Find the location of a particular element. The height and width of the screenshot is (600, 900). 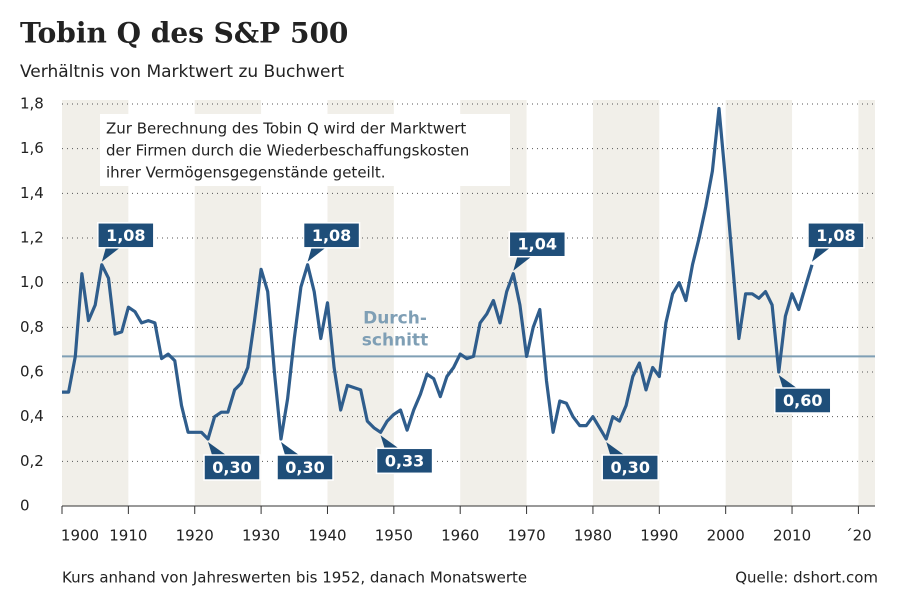

annotation-label: 0,33 is located at coordinates (404, 460).